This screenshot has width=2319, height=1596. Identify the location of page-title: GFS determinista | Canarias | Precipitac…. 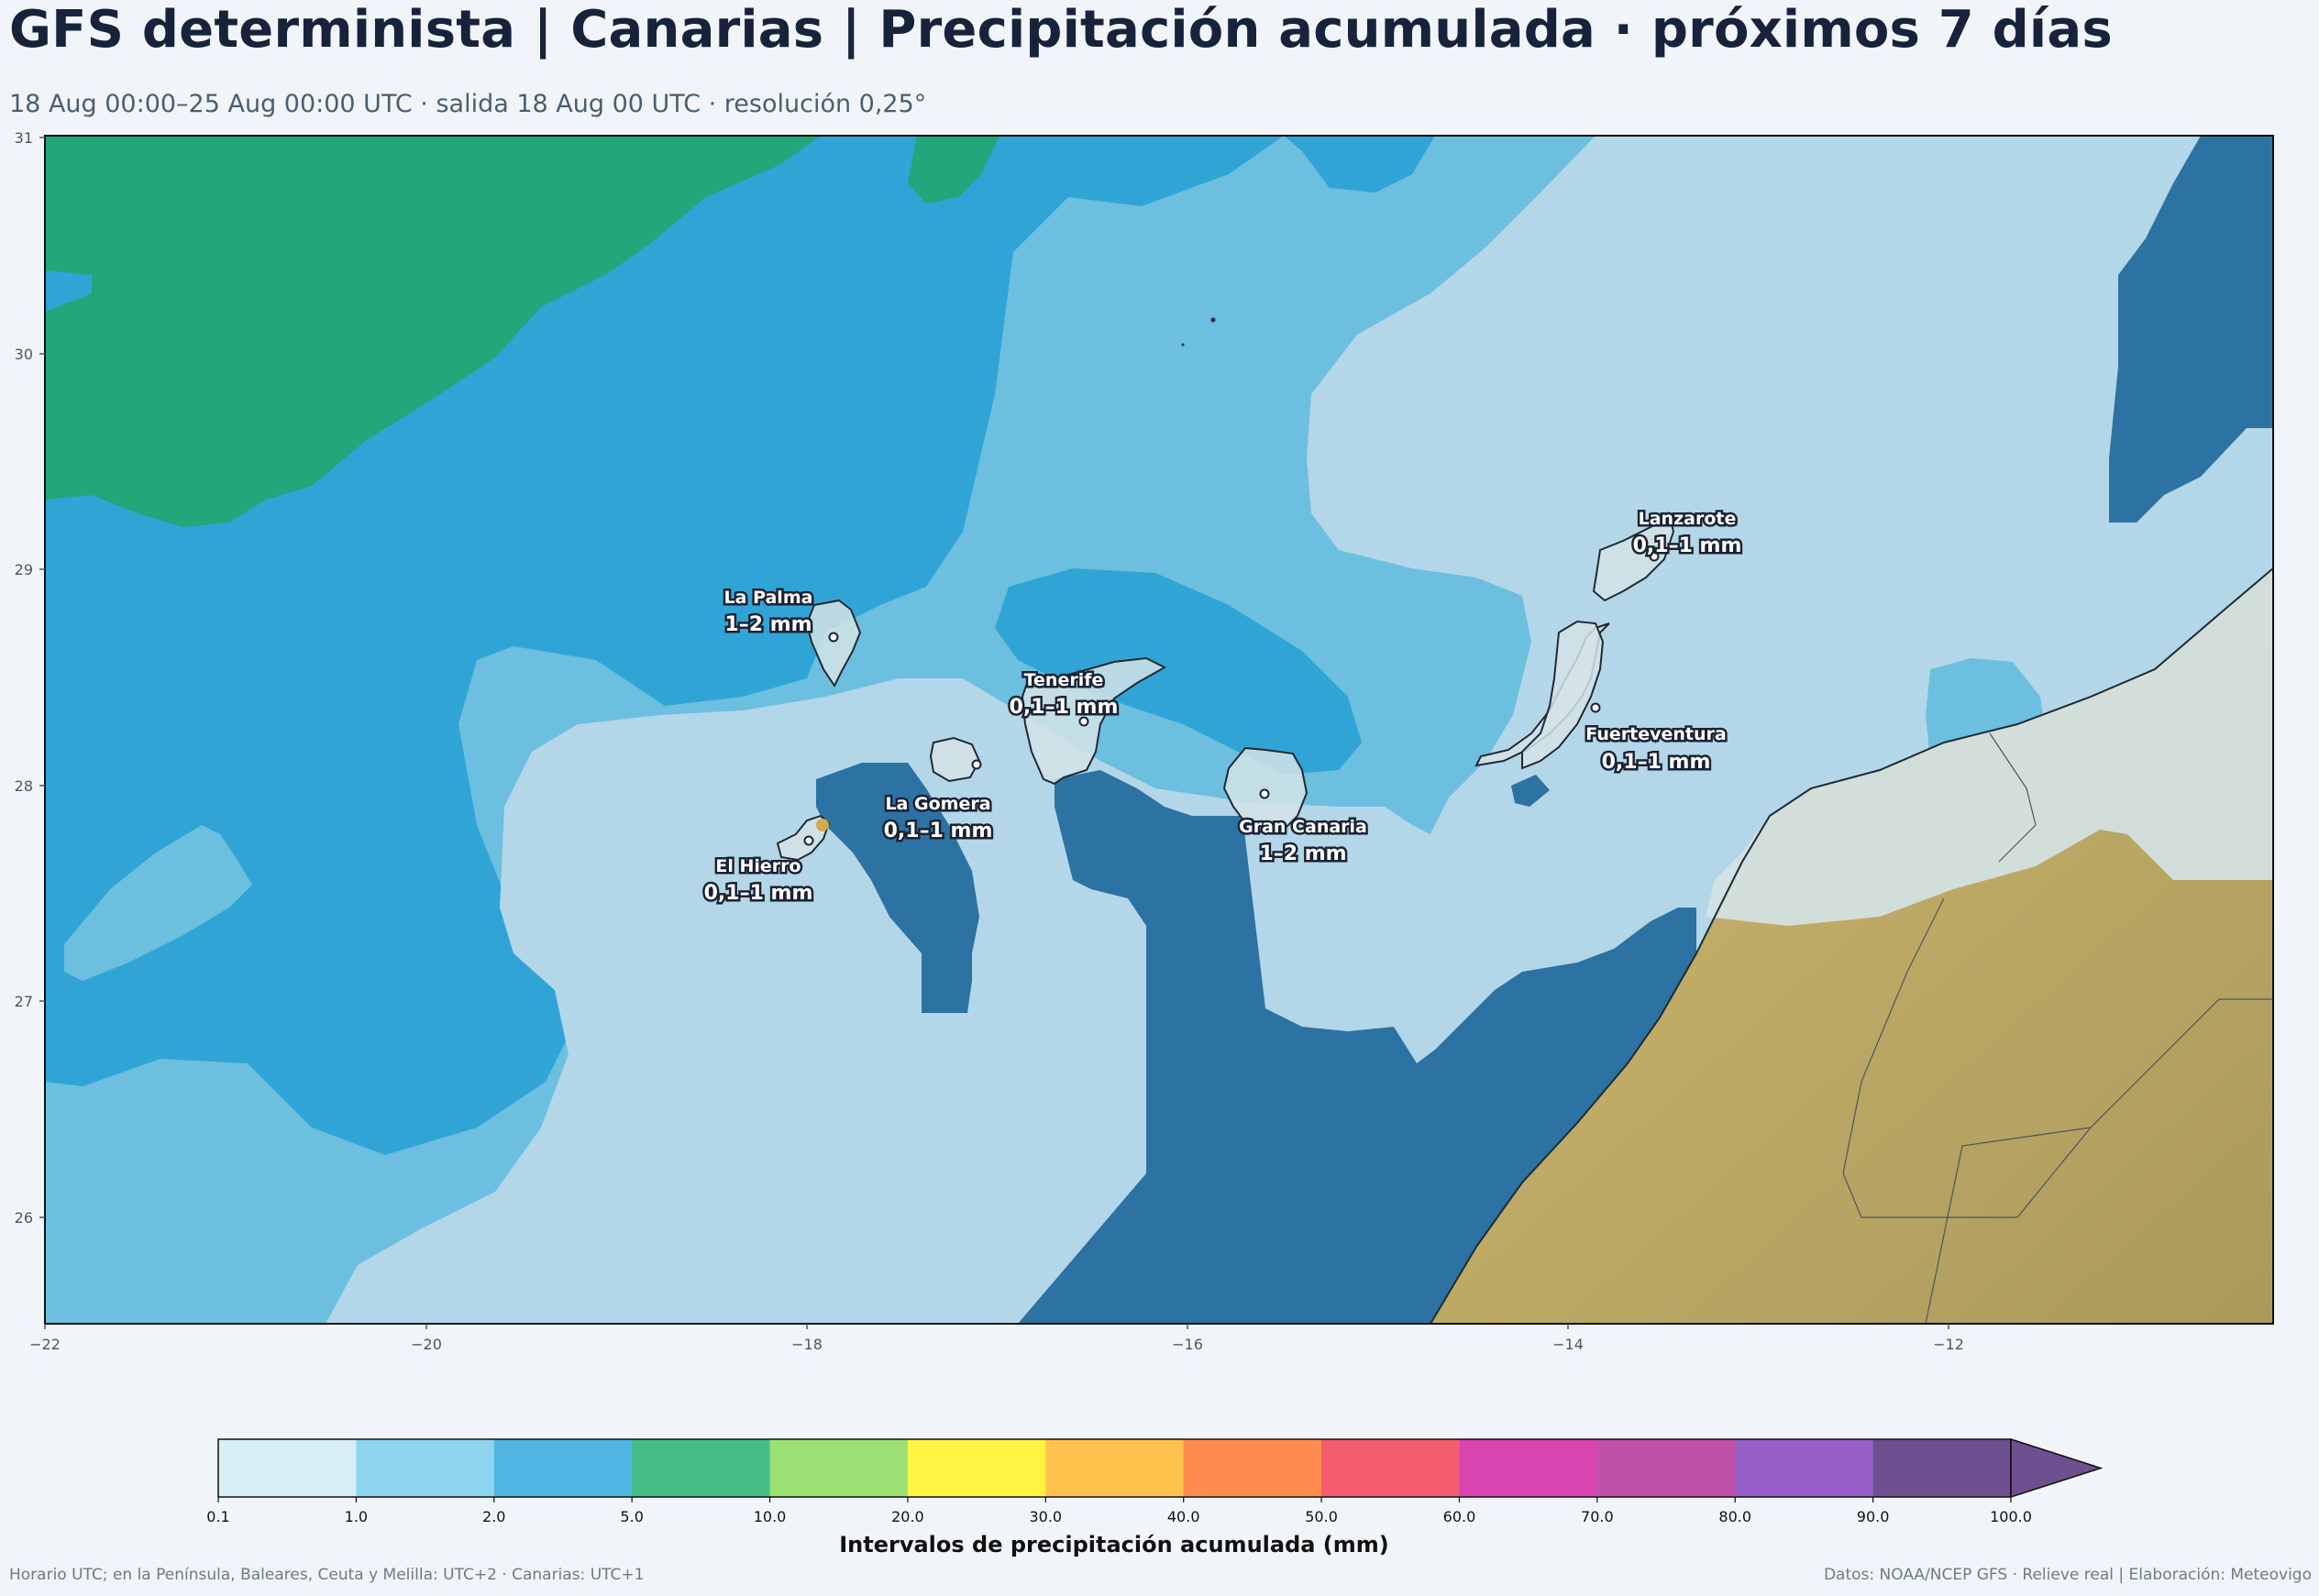
(1061, 30).